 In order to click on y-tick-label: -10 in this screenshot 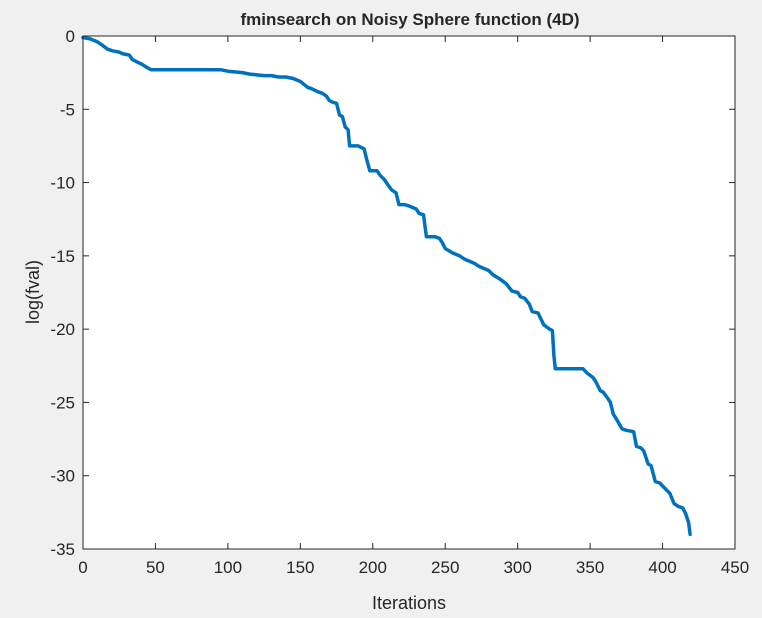, I will do `click(62, 183)`.